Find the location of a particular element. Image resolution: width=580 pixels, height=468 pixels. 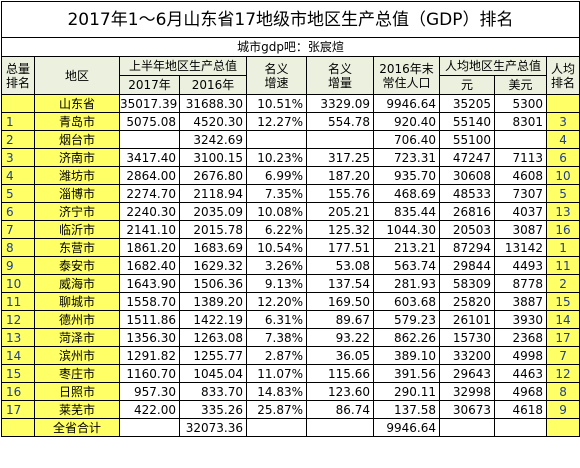

increase-cell: 169.50 is located at coordinates (340, 301).